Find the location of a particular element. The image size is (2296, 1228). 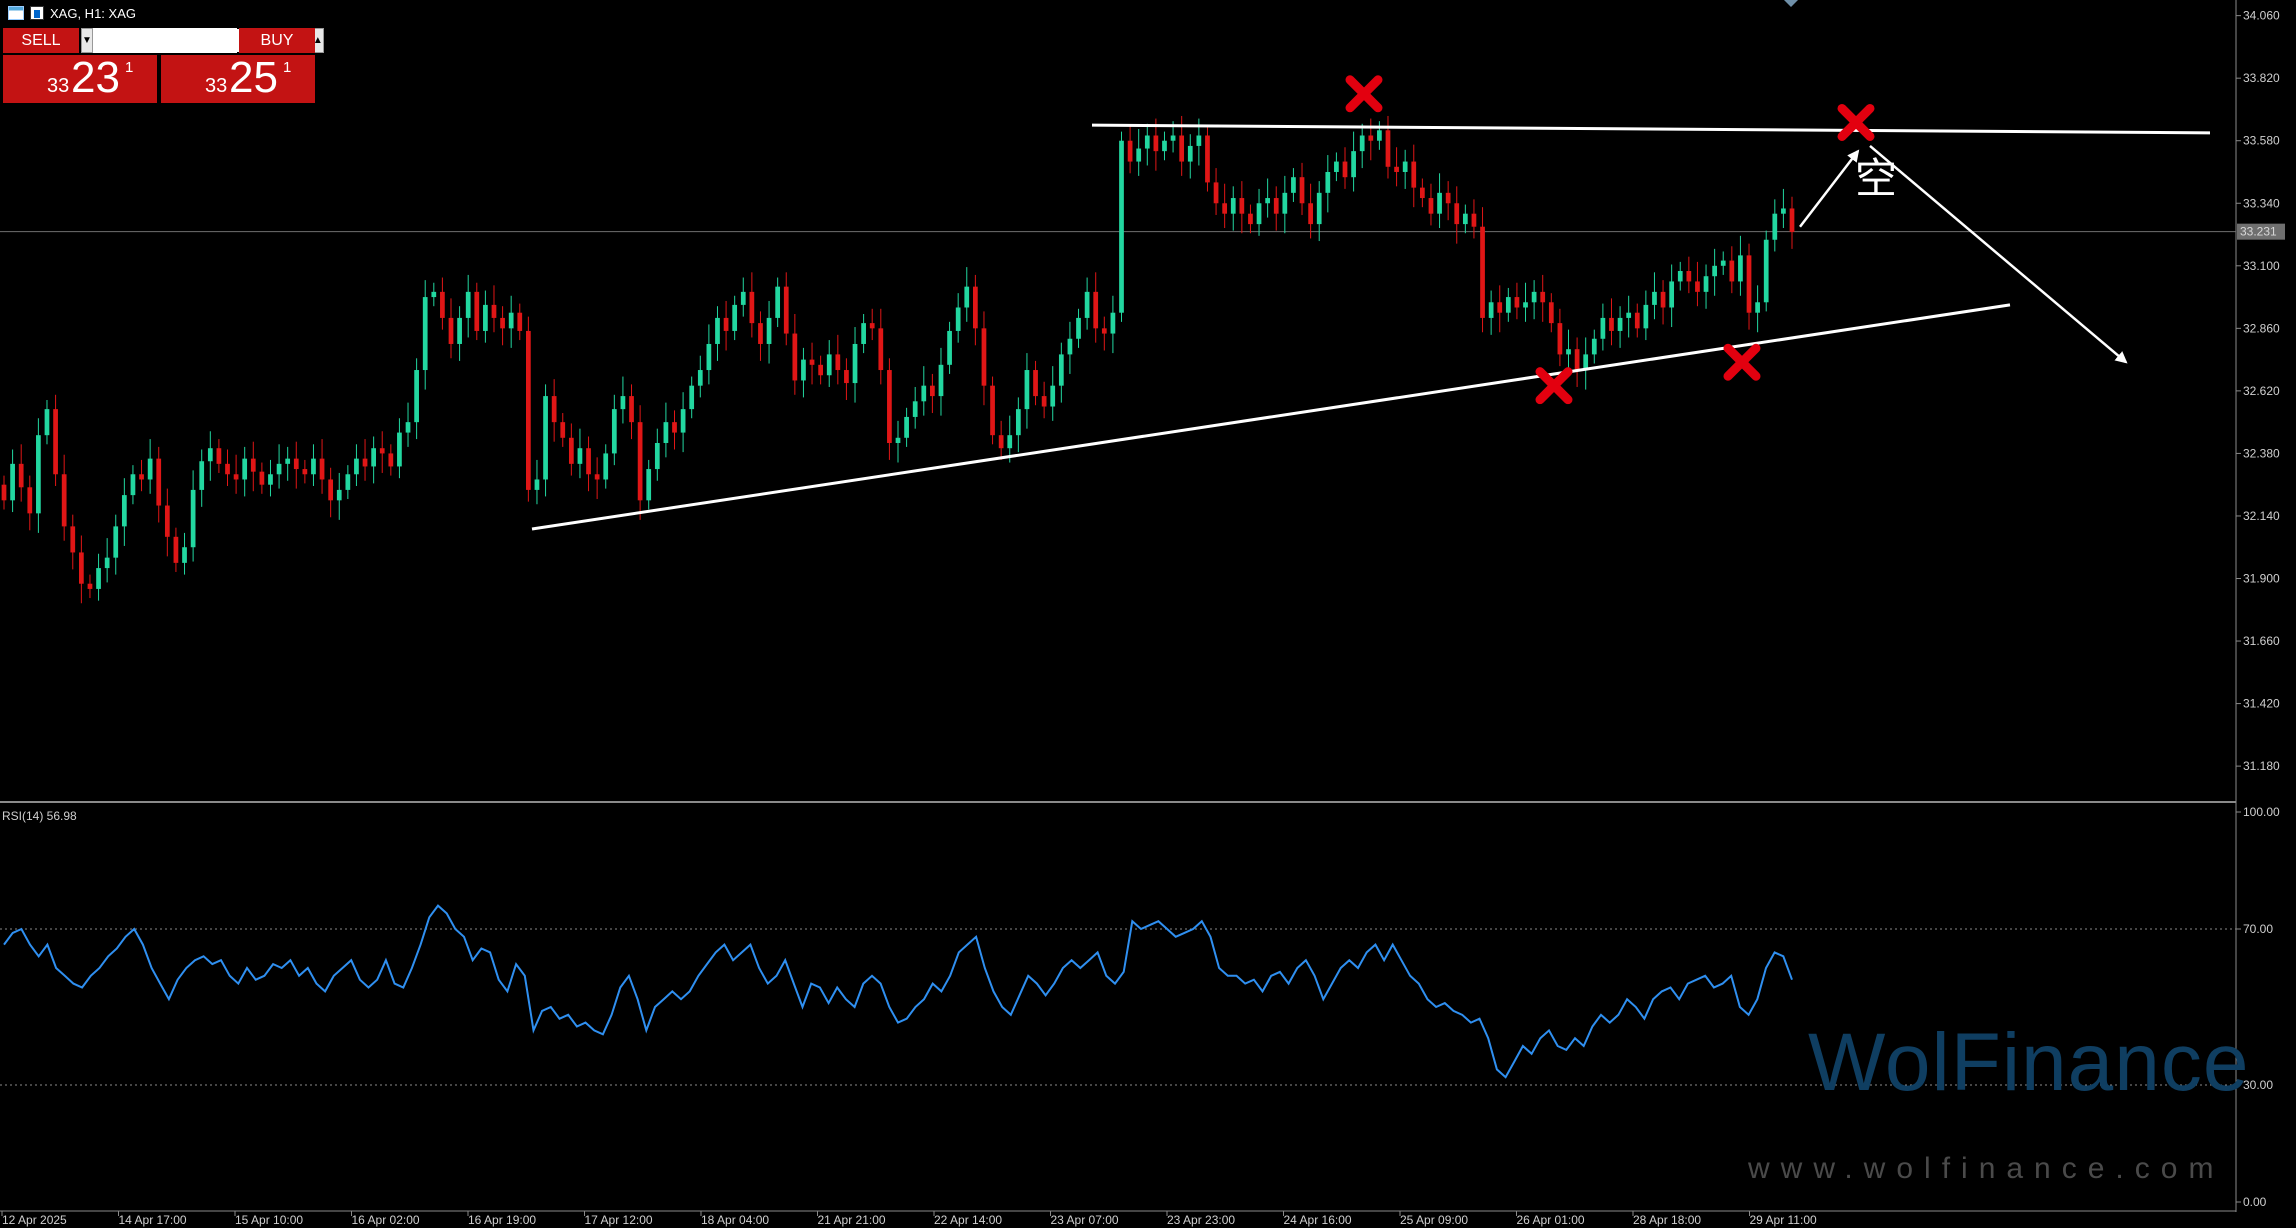

price-tick-label: 31.900 is located at coordinates (2261, 579).